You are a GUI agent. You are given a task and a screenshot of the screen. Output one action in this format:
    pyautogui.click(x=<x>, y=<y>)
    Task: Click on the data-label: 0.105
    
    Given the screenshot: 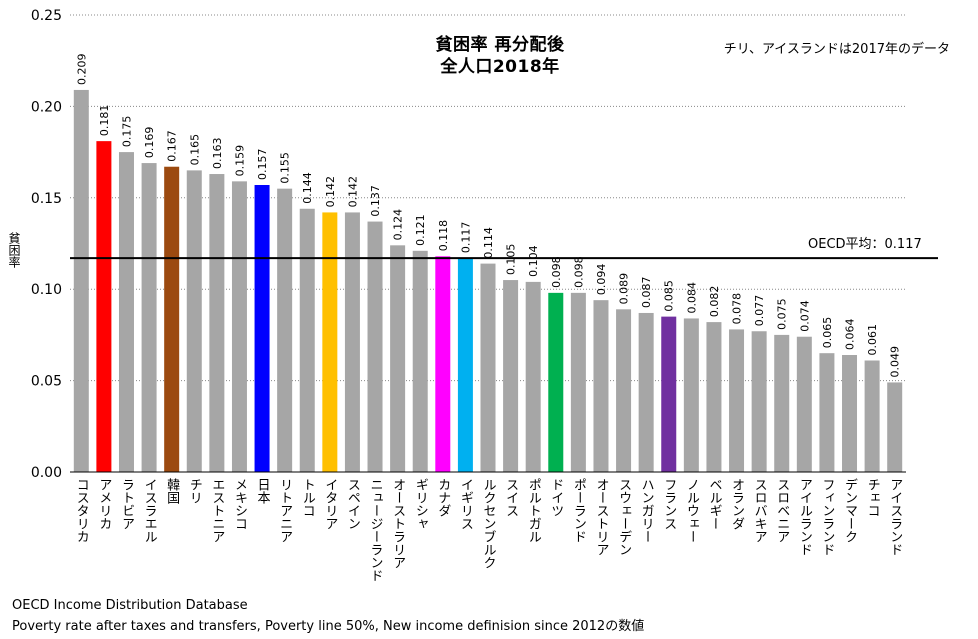 What is the action you would take?
    pyautogui.click(x=511, y=260)
    